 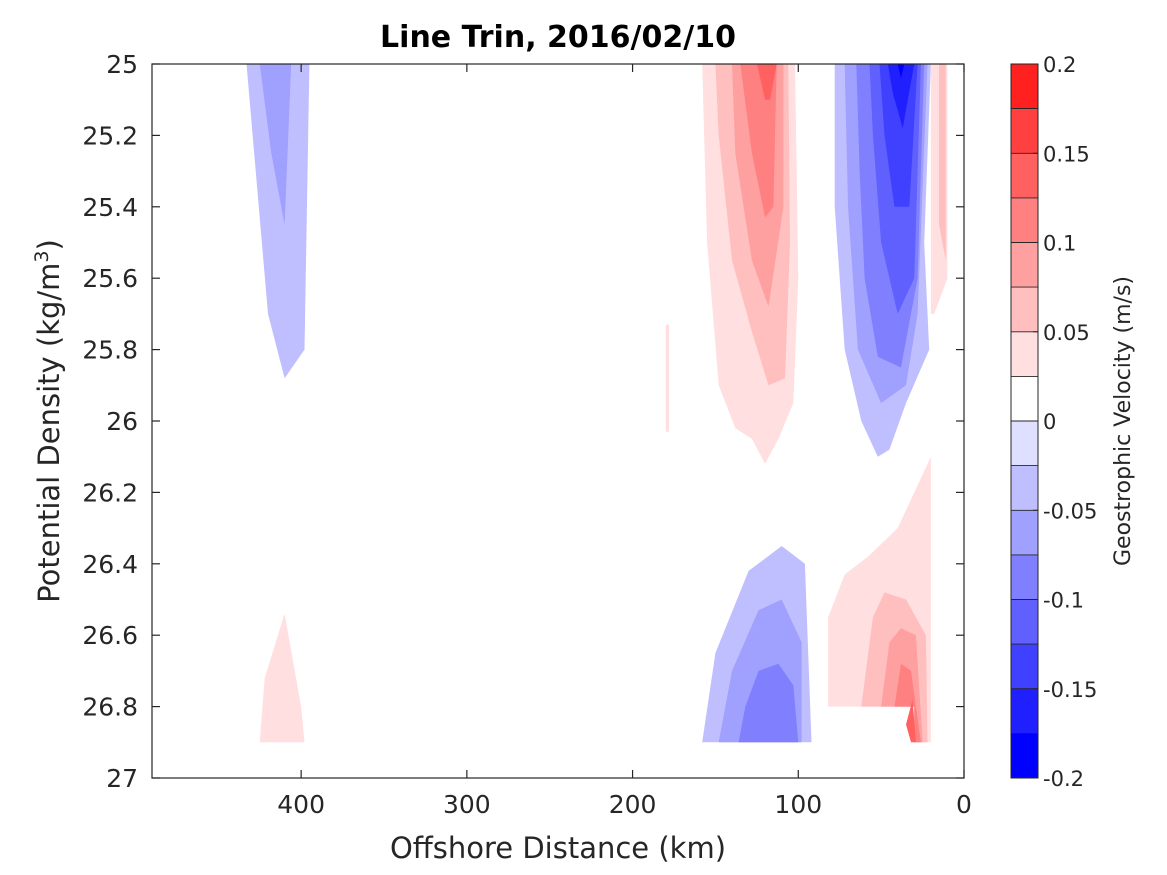 What do you see at coordinates (1059, 65) in the screenshot?
I see `colorbar-tick-label: 0.2` at bounding box center [1059, 65].